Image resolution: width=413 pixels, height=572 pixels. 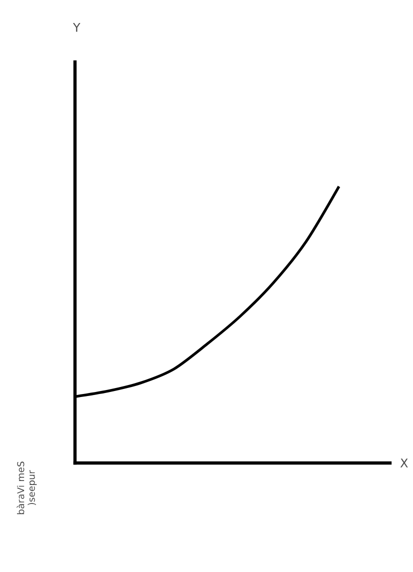 I want to click on text: Y, so click(x=77, y=27).